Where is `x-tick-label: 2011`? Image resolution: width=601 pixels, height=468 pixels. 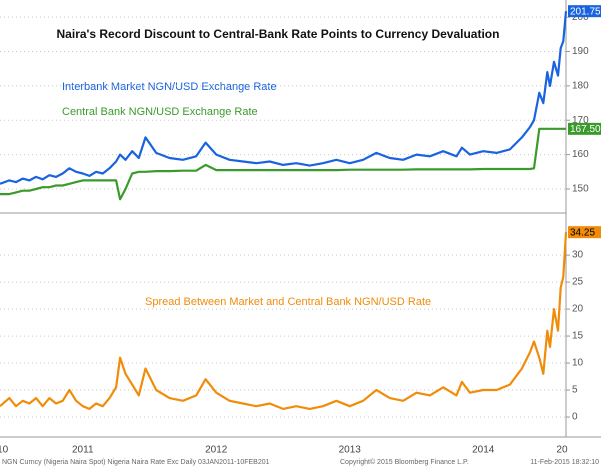 x-tick-label: 2011 is located at coordinates (83, 450).